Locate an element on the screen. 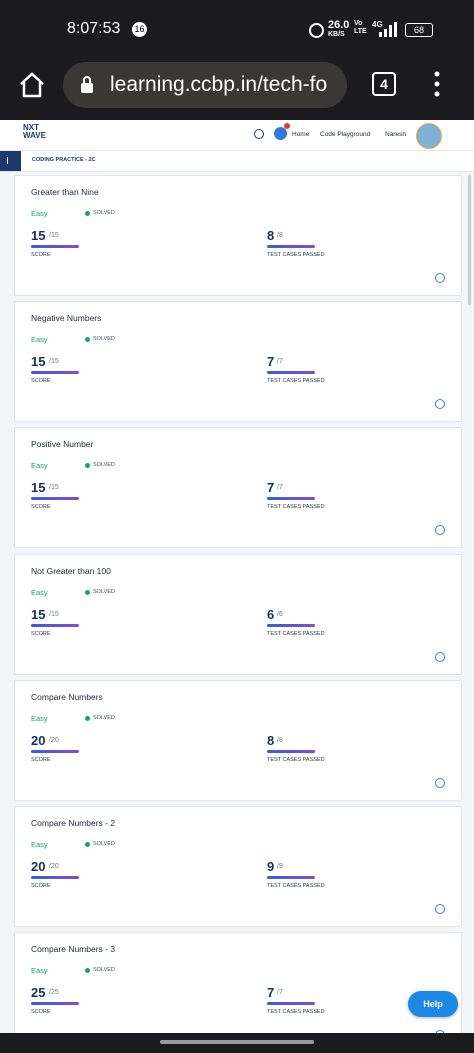 The height and width of the screenshot is (1053, 474). status-bar: 8:07:53 16 26.0 KB/S Vo LTE 4G 68 is located at coordinates (237, 29).